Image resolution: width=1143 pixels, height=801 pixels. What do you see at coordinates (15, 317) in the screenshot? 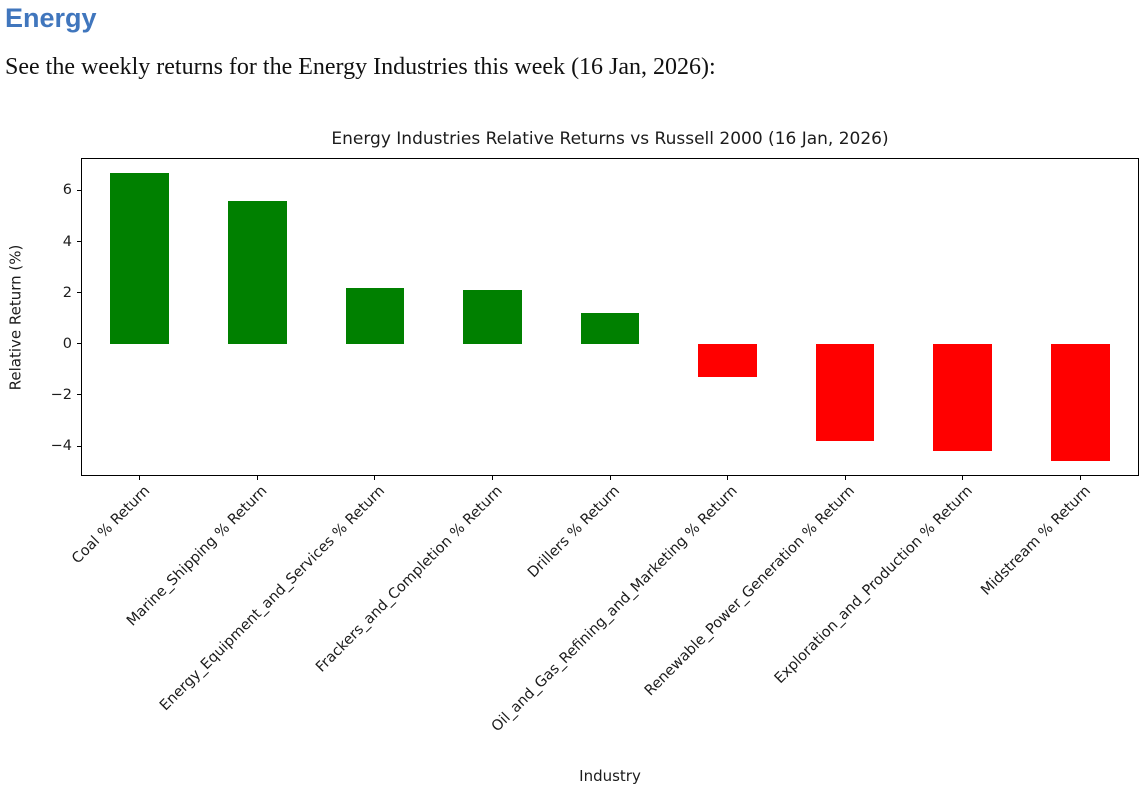
I see `y-axis-label-text: Relative Return (%)` at bounding box center [15, 317].